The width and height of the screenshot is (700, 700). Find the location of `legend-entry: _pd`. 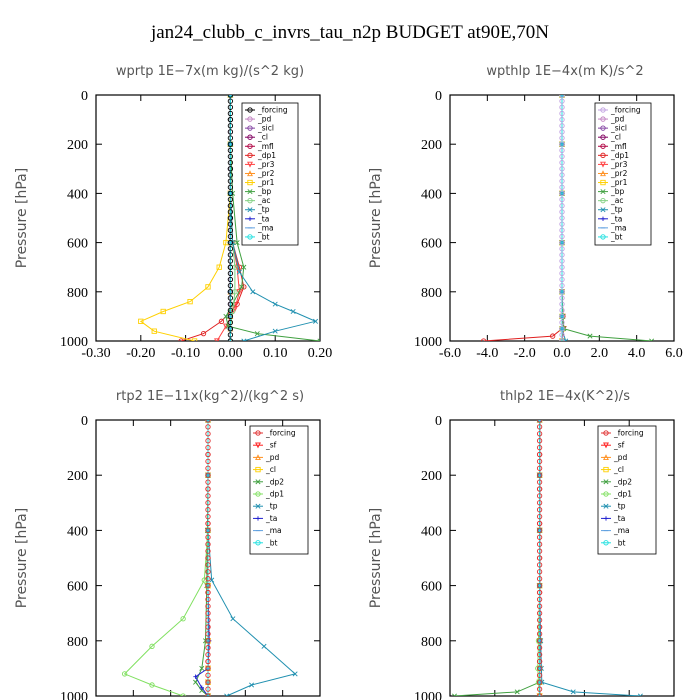

legend-entry: _pd is located at coordinates (620, 457).